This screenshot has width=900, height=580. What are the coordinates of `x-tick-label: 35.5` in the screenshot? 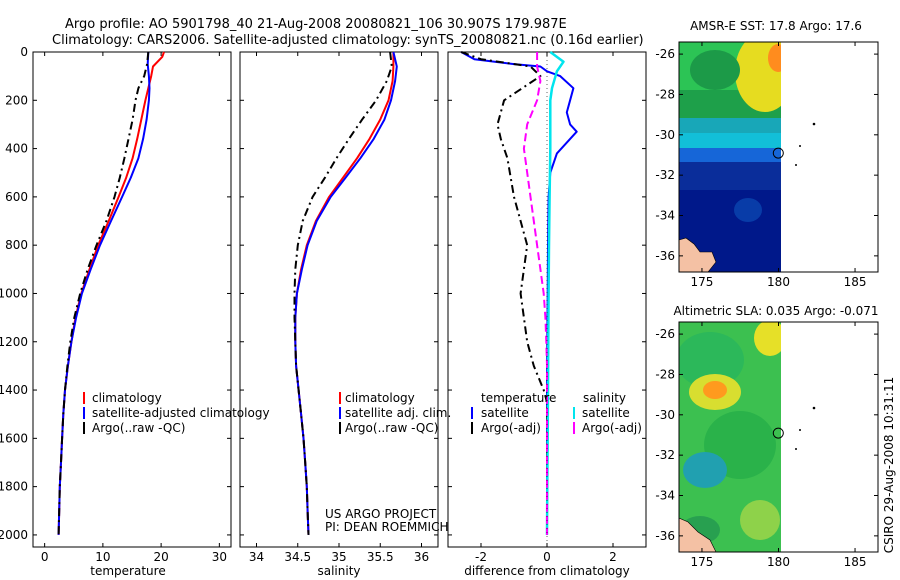 It's located at (380, 557).